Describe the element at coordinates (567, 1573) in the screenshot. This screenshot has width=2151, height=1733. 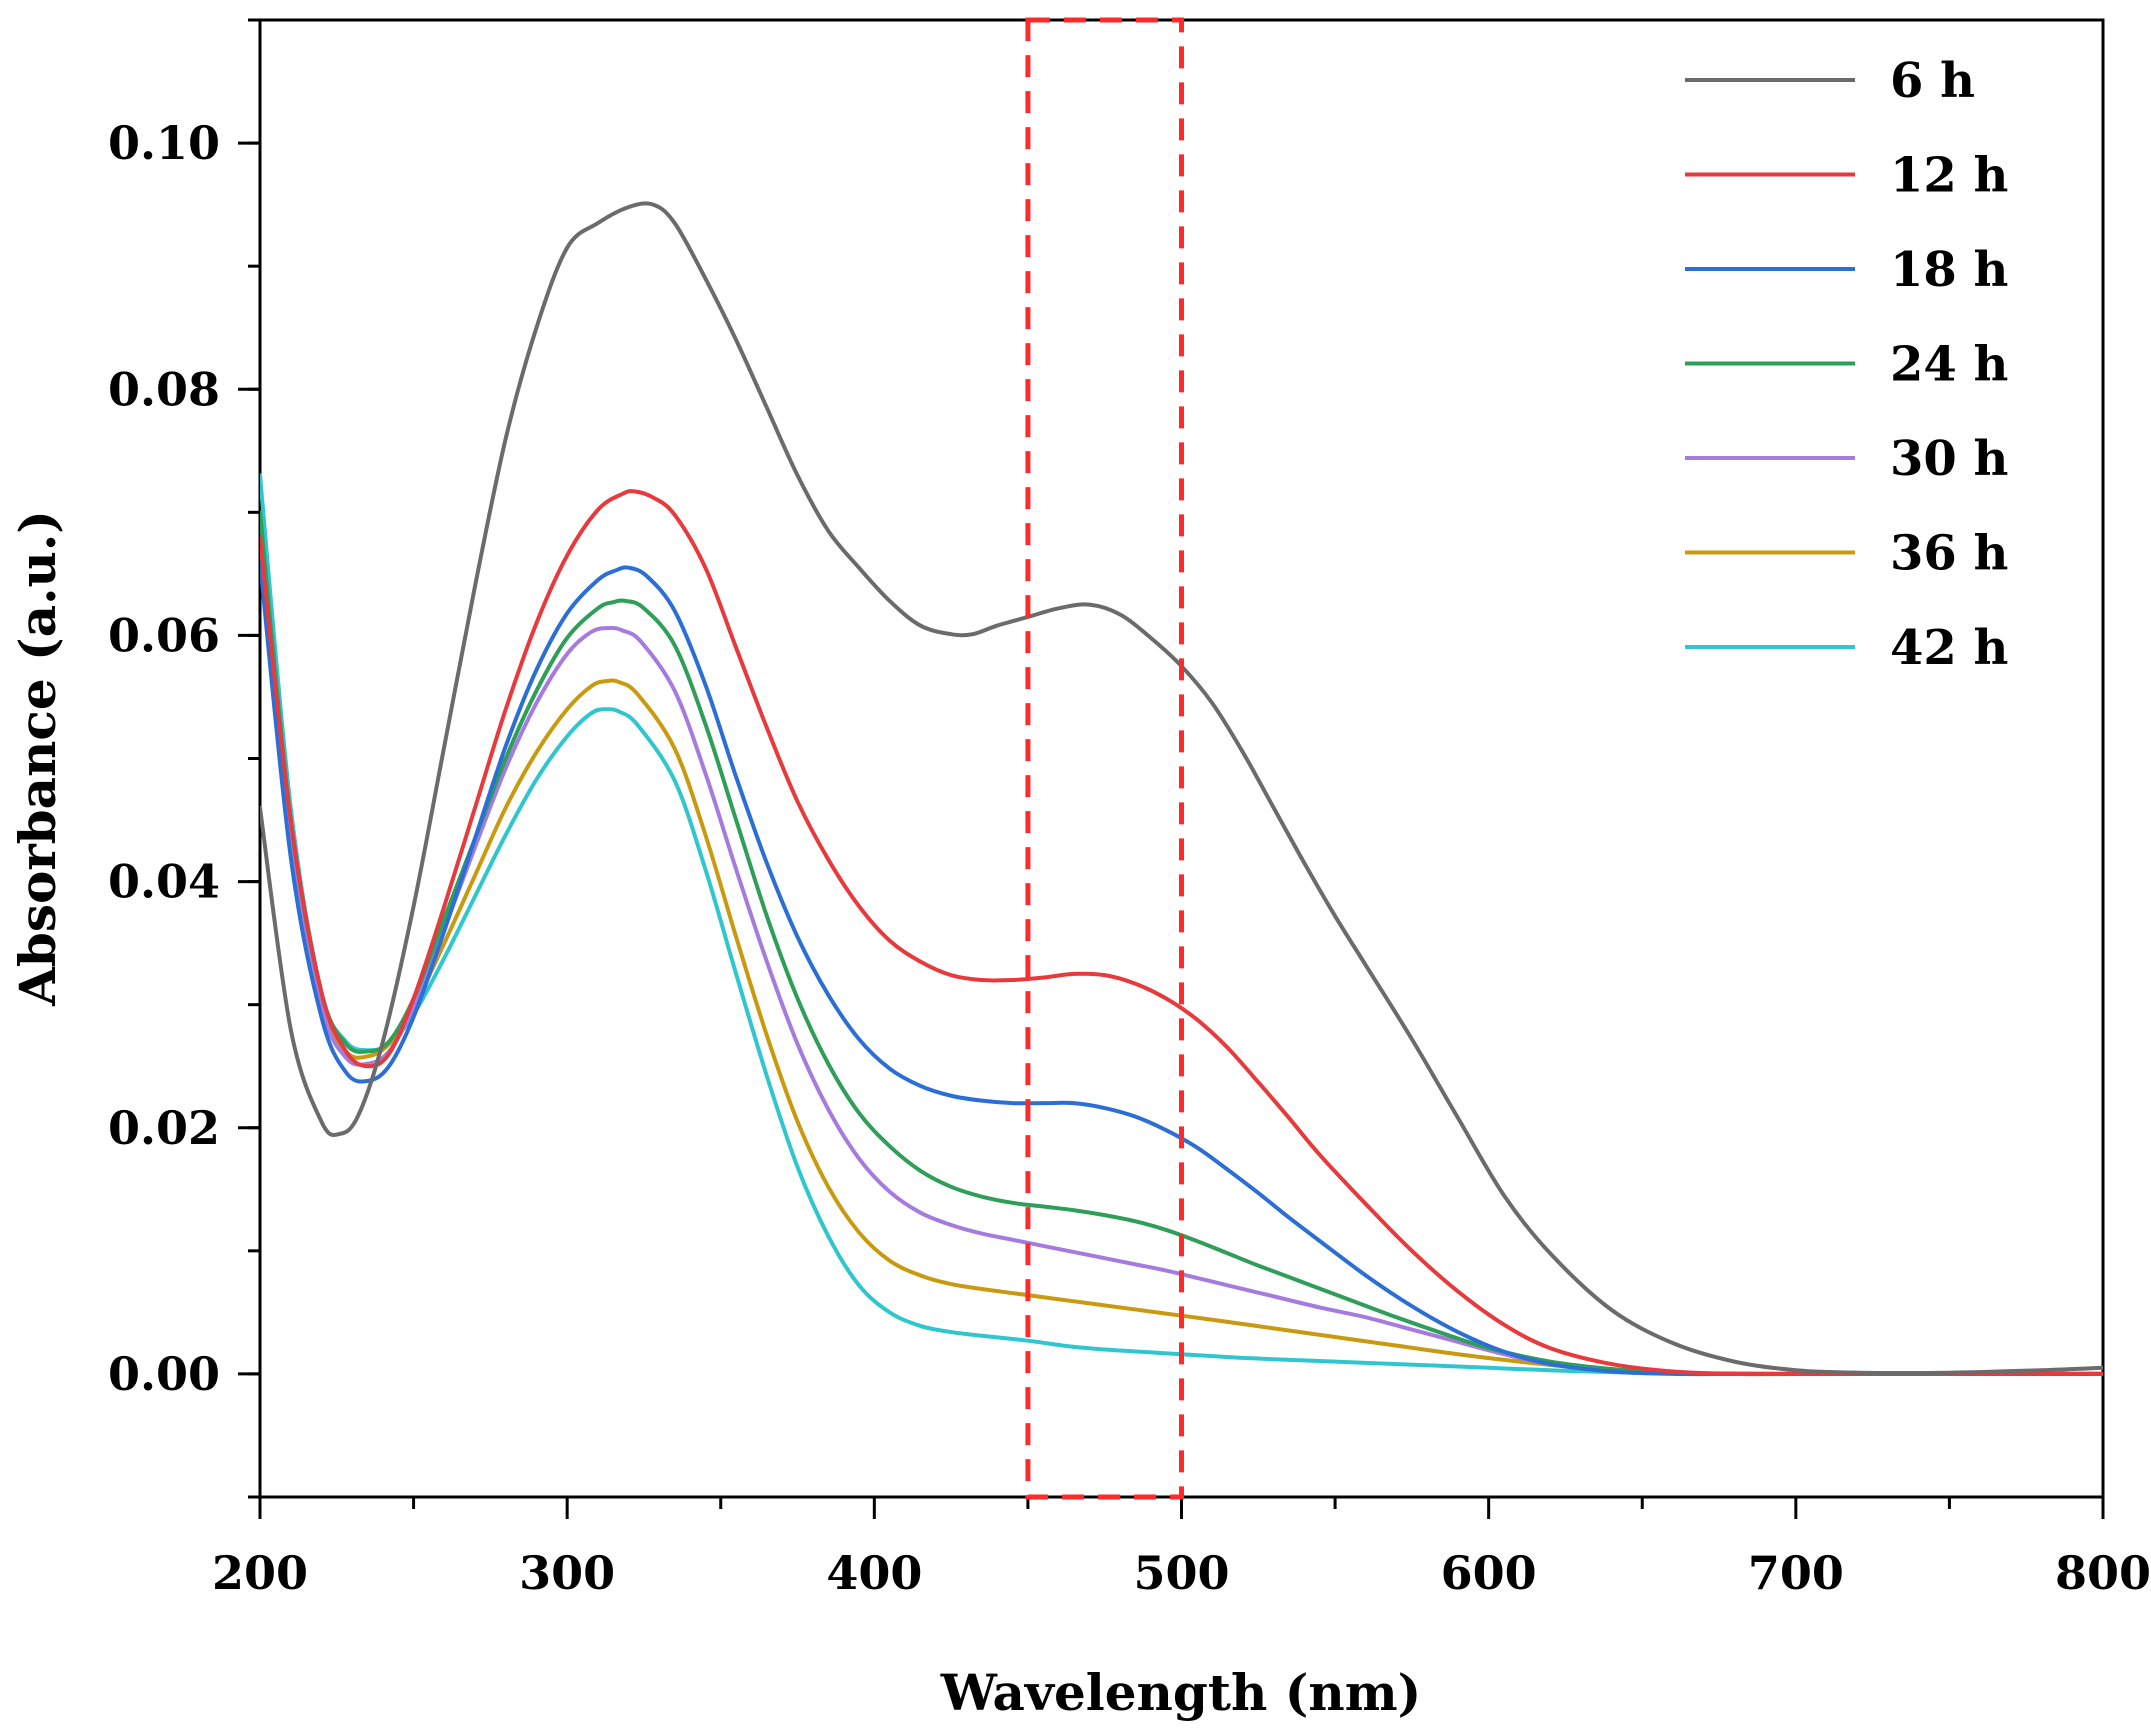
I see `x-tick-label: 300` at that location.